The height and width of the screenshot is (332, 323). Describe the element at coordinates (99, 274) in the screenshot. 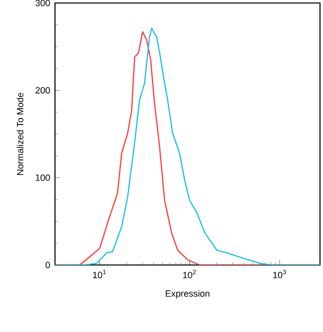

I see `x-tick-label: 10$^{1}$` at that location.